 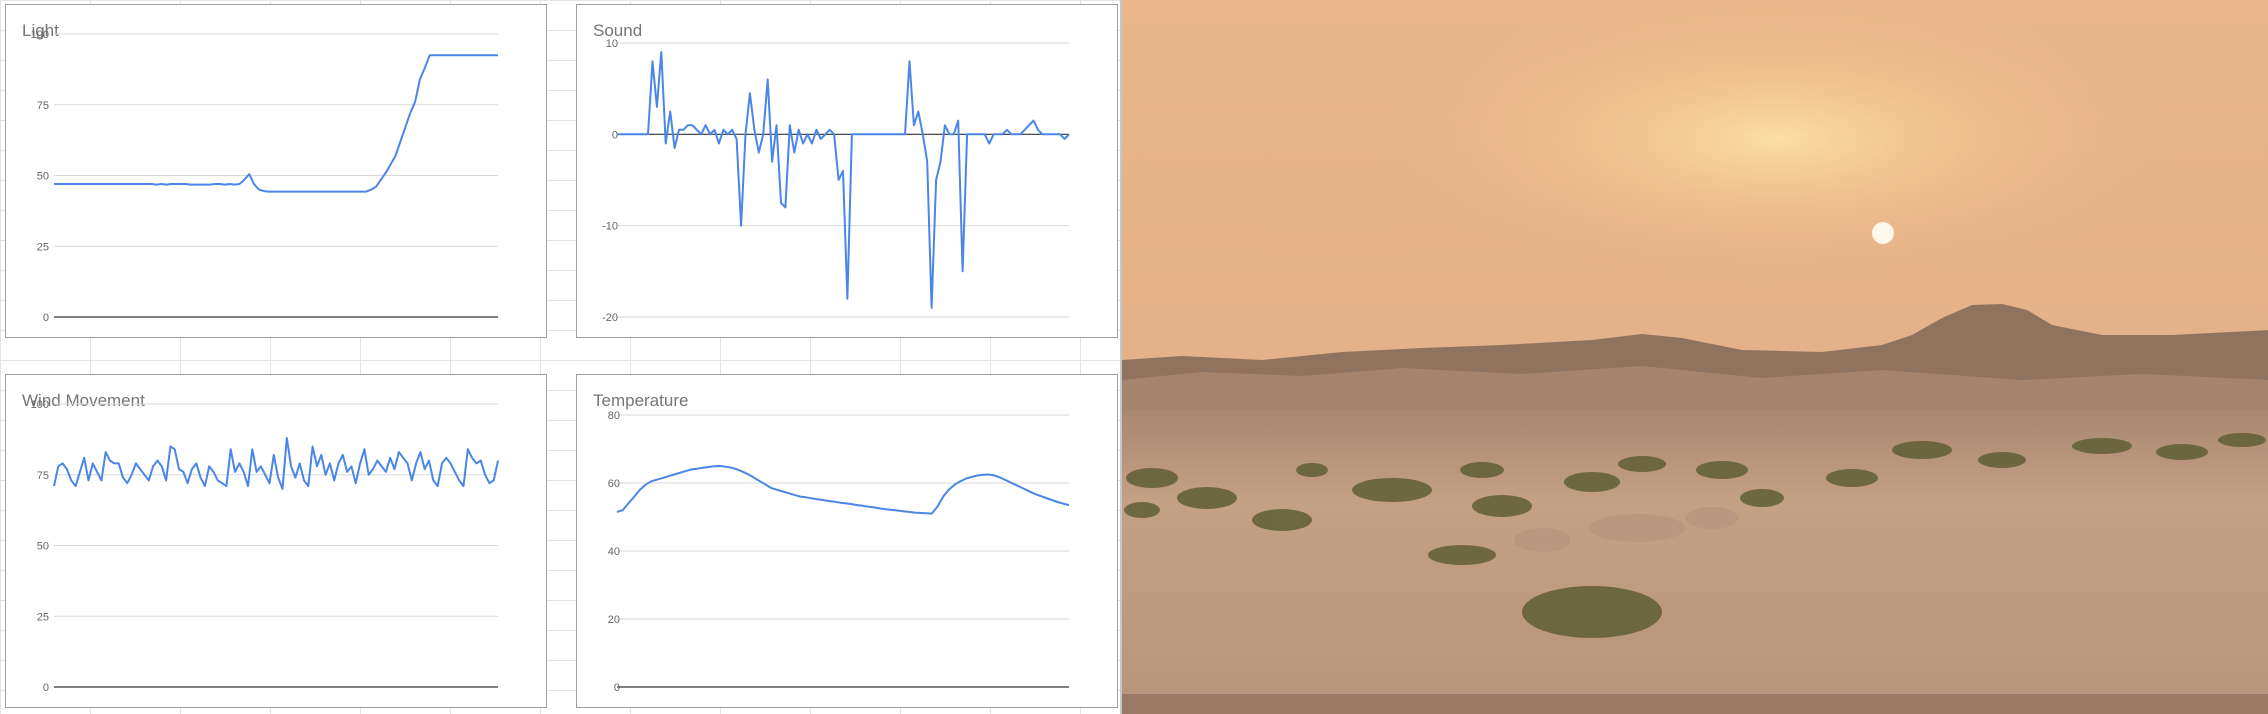 I want to click on chart-temperature: Temperature 0 20 40 60 80, so click(x=847, y=541).